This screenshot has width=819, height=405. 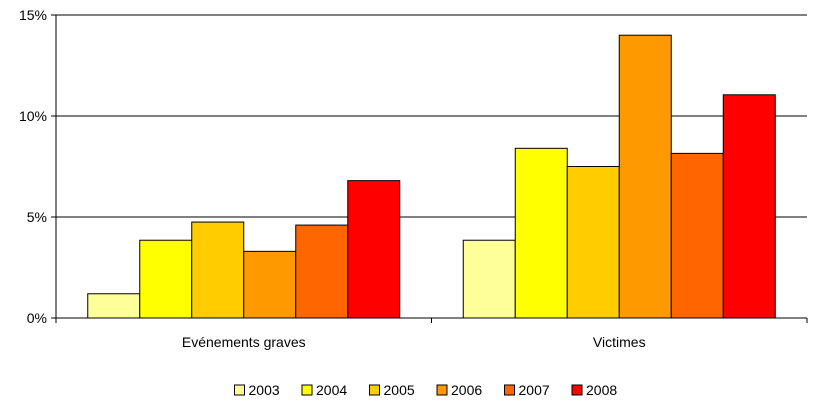 What do you see at coordinates (466, 390) in the screenshot?
I see `legend-label: 2006` at bounding box center [466, 390].